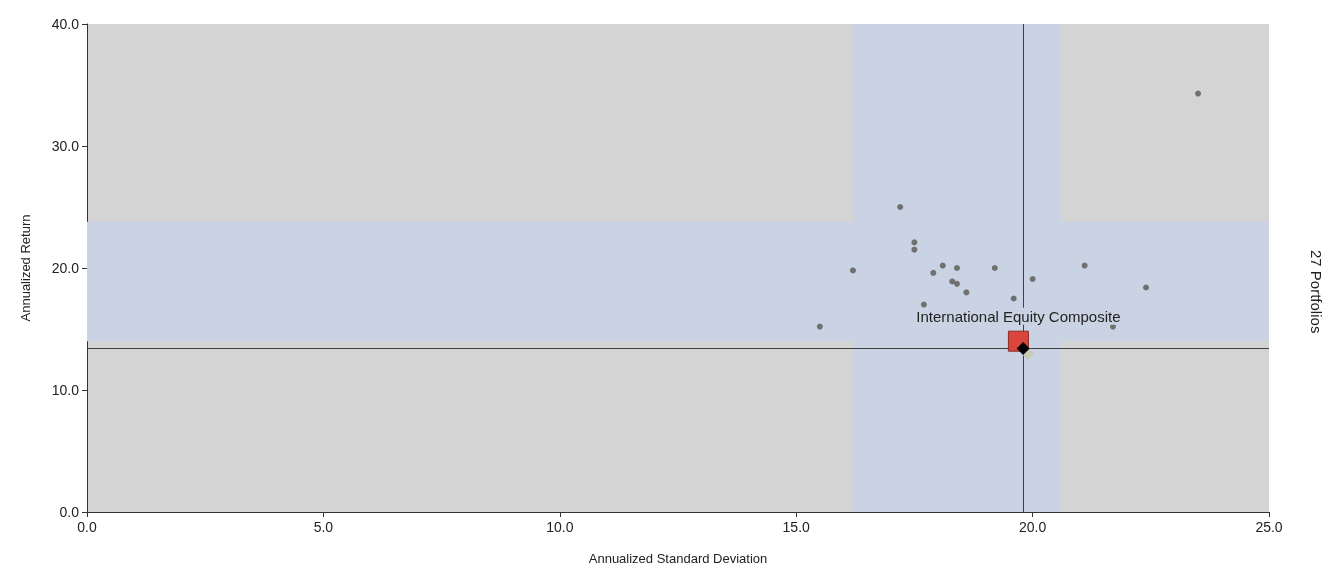 Image resolution: width=1328 pixels, height=578 pixels. Describe the element at coordinates (87, 527) in the screenshot. I see `x-tick-label: 0.0` at that location.